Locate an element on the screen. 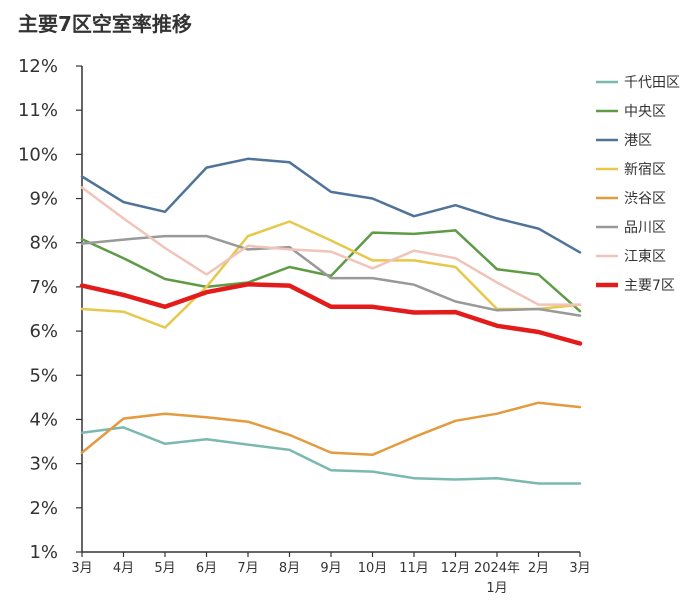  x-tick-label: 6月 is located at coordinates (206, 568).